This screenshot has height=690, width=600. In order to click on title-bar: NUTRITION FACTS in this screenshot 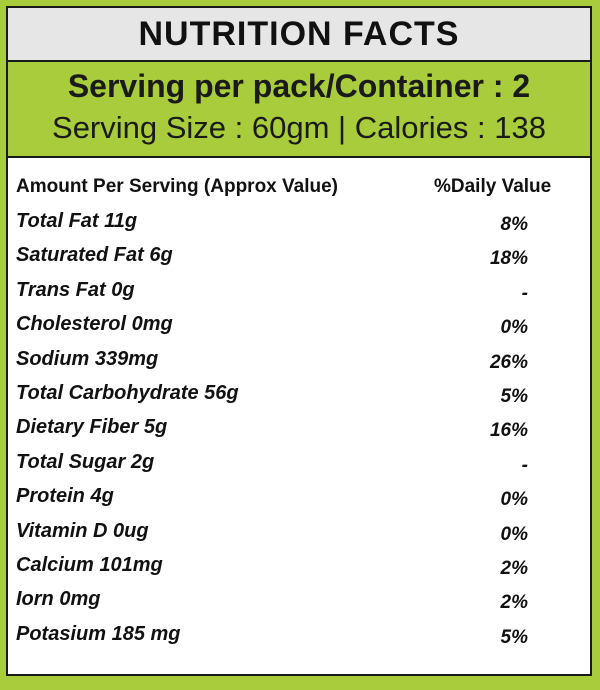, I will do `click(299, 35)`.